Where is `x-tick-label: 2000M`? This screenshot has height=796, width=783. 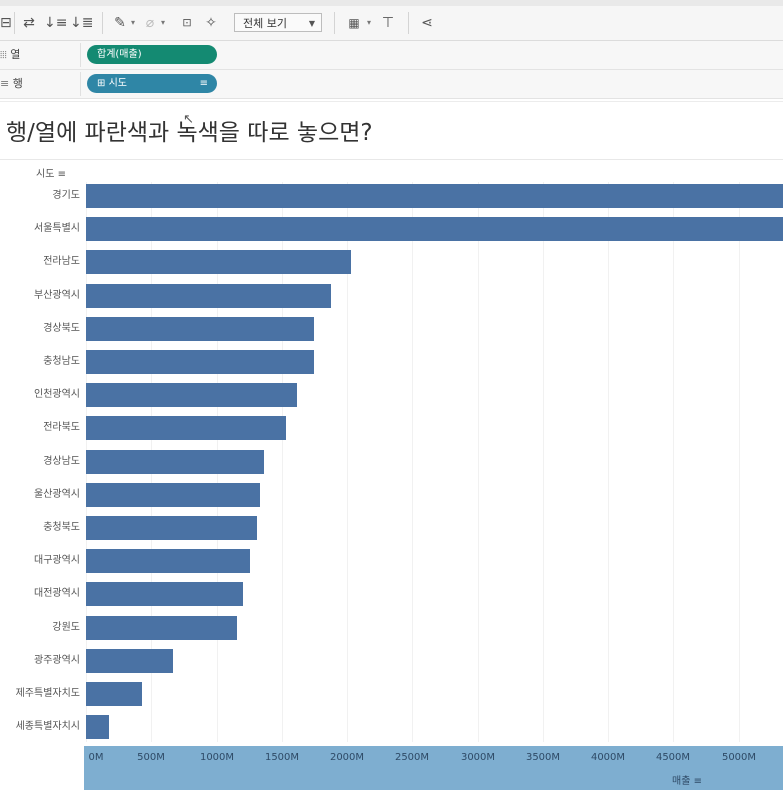 x-tick-label: 2000M is located at coordinates (347, 757).